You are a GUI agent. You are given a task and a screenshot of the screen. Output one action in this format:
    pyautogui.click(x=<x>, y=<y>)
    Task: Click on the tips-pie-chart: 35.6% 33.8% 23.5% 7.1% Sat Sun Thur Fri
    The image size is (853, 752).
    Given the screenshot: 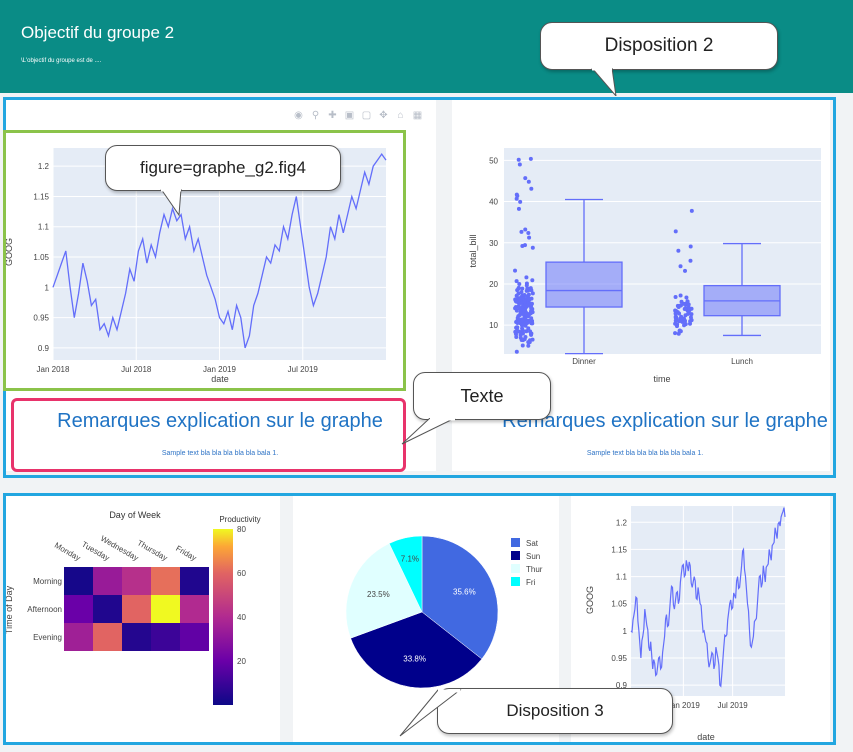 What is the action you would take?
    pyautogui.click(x=426, y=615)
    